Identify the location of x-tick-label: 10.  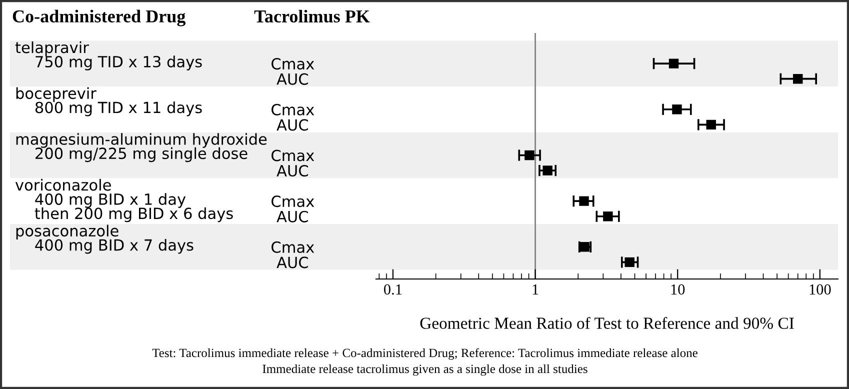
(678, 289).